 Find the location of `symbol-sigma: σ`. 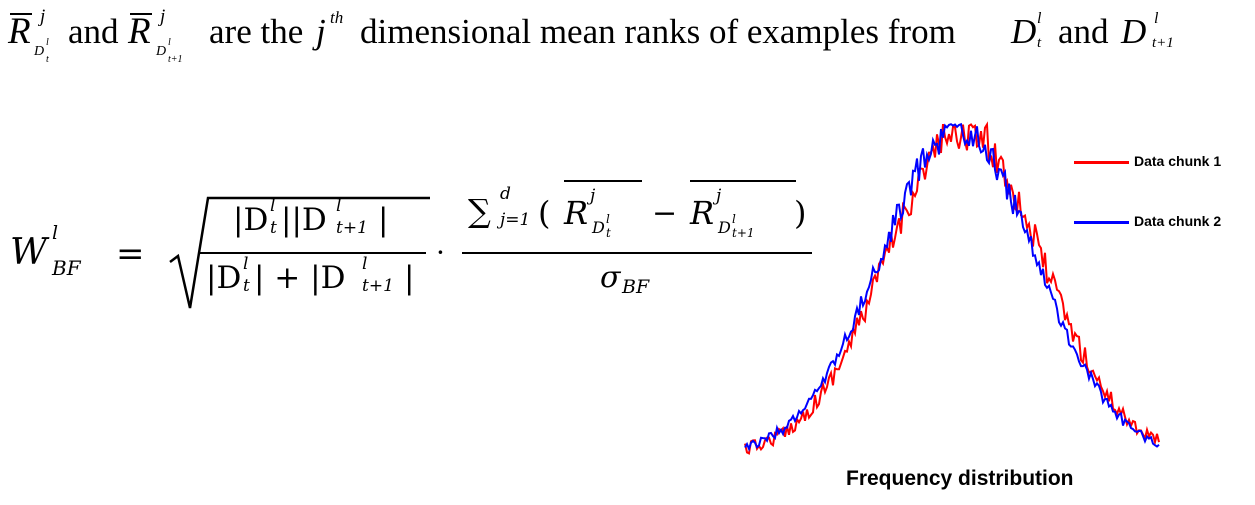

symbol-sigma: σ is located at coordinates (610, 277).